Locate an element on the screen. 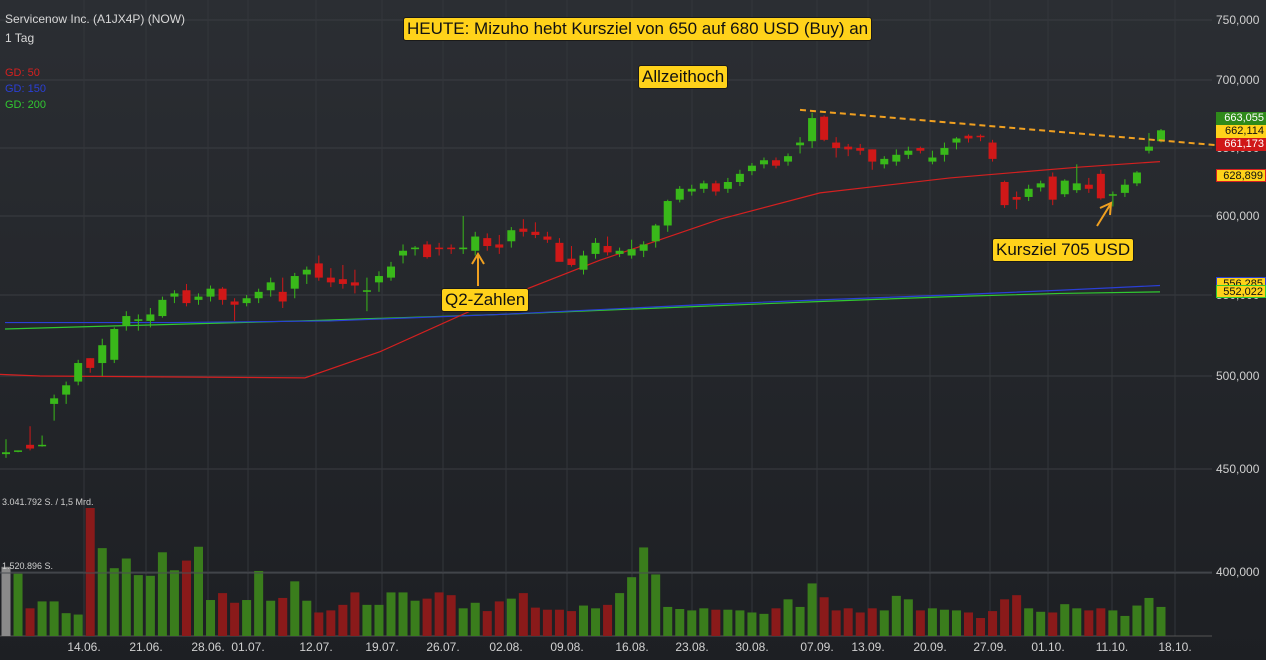 This screenshot has width=1266, height=660. x-tick-label: 12.07. is located at coordinates (315, 647).